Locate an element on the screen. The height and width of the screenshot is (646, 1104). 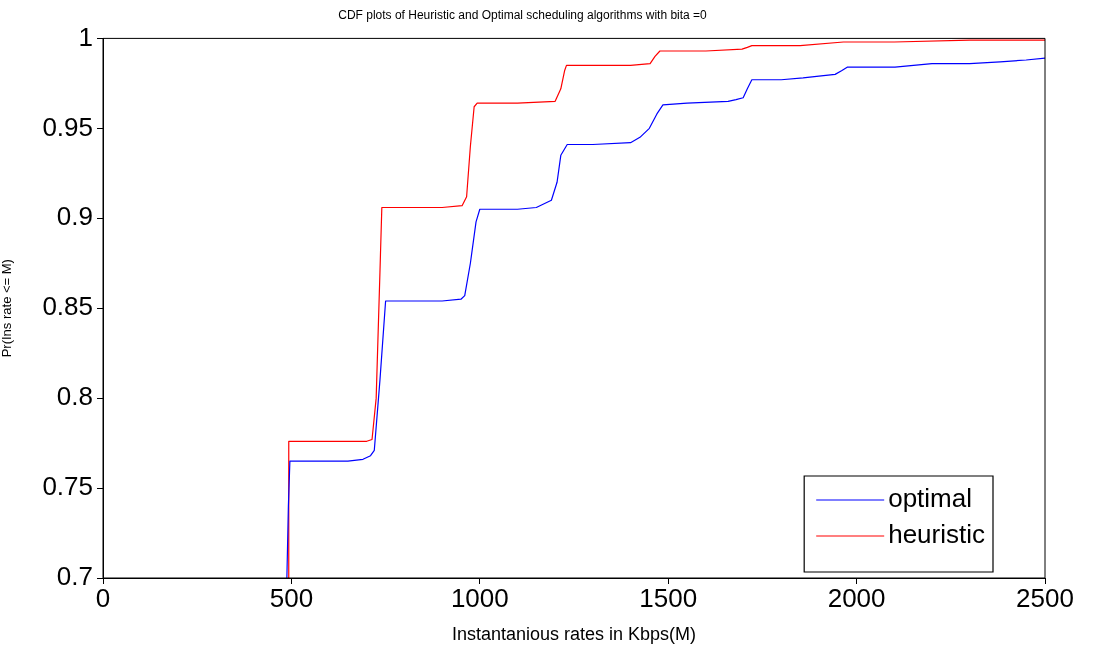
legend-label: heuristic is located at coordinates (937, 534).